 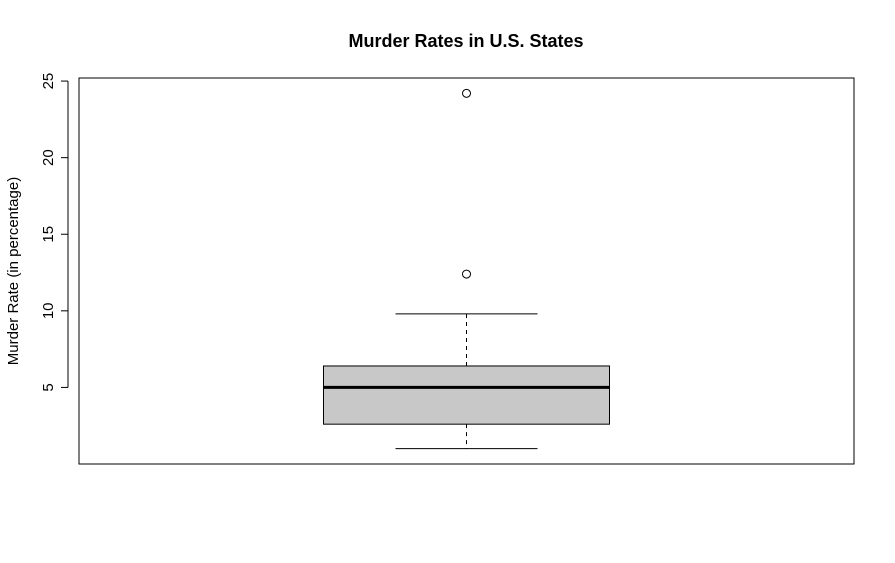 What do you see at coordinates (466, 395) in the screenshot?
I see `iqr-box` at bounding box center [466, 395].